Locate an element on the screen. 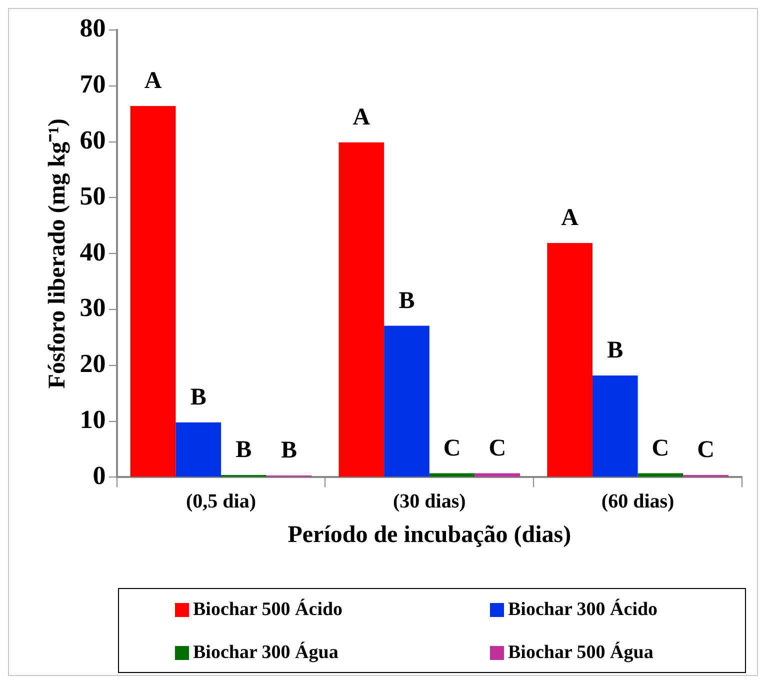 The width and height of the screenshot is (766, 684). legend-label: Biochar 300 Água is located at coordinates (266, 651).